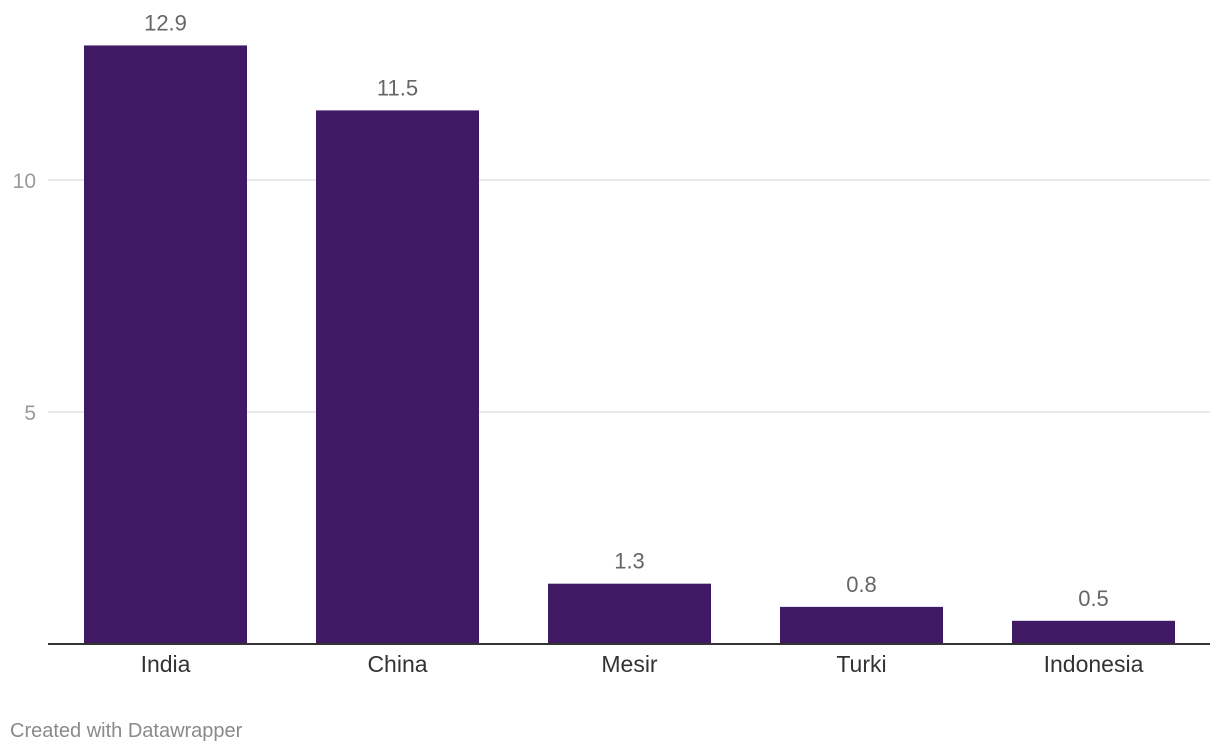 Image resolution: width=1220 pixels, height=756 pixels. What do you see at coordinates (126, 731) in the screenshot?
I see `credit-text: Created with Datawrapper` at bounding box center [126, 731].